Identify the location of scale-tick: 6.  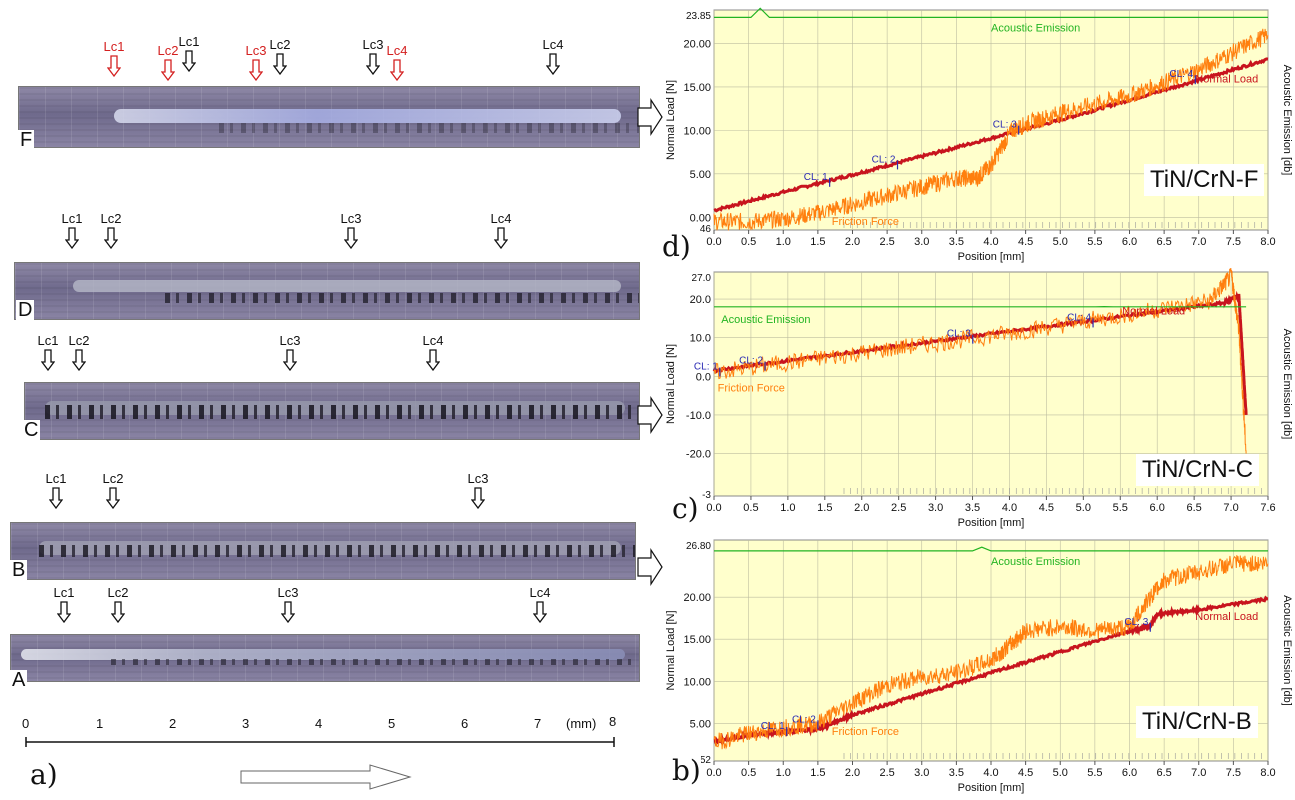
(464, 723).